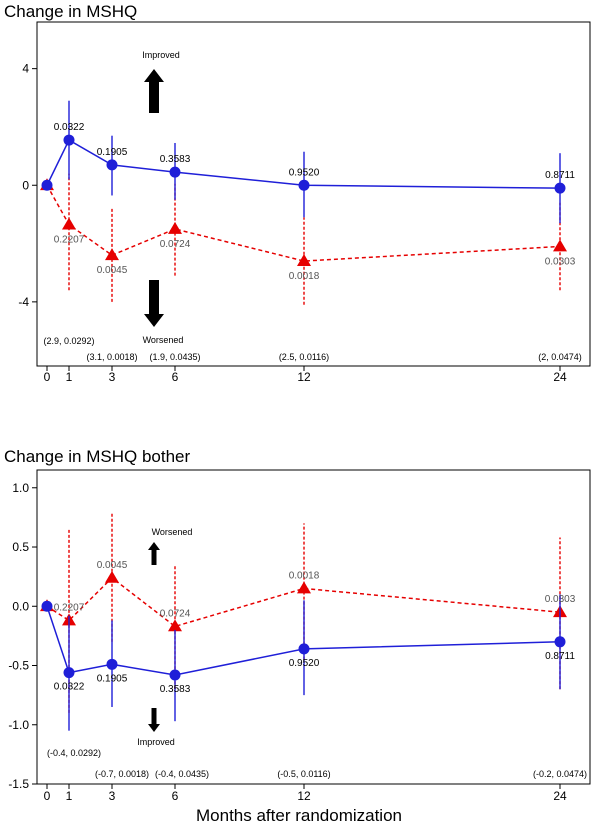 The height and width of the screenshot is (830, 598). What do you see at coordinates (20, 547) in the screenshot?
I see `y-tick-label: 0.5` at bounding box center [20, 547].